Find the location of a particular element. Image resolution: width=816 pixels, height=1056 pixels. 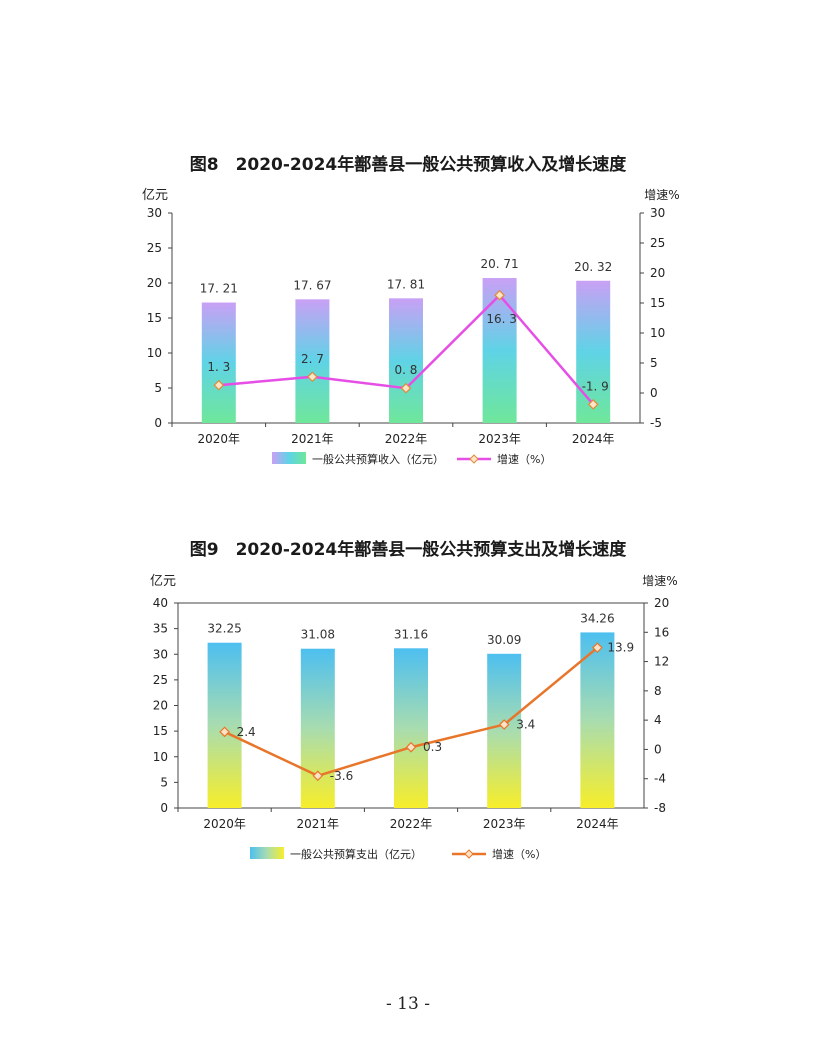

growth-value-label: 16. 3 is located at coordinates (501, 319).